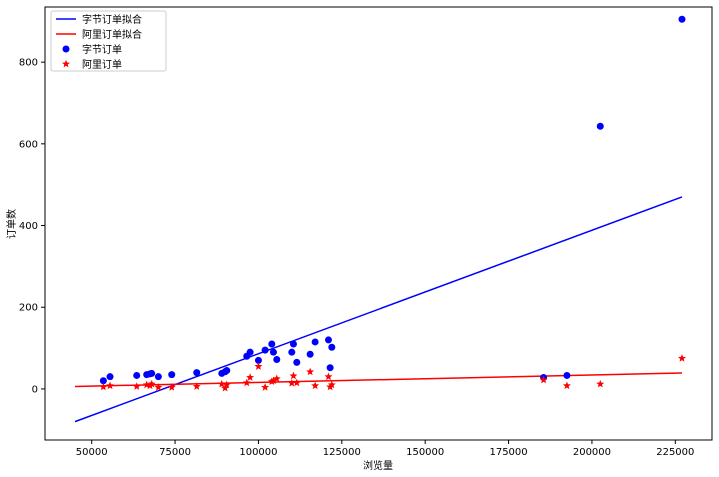  Describe the element at coordinates (112, 34) in the screenshot. I see `legend-label: 阿里订单拟合` at that location.